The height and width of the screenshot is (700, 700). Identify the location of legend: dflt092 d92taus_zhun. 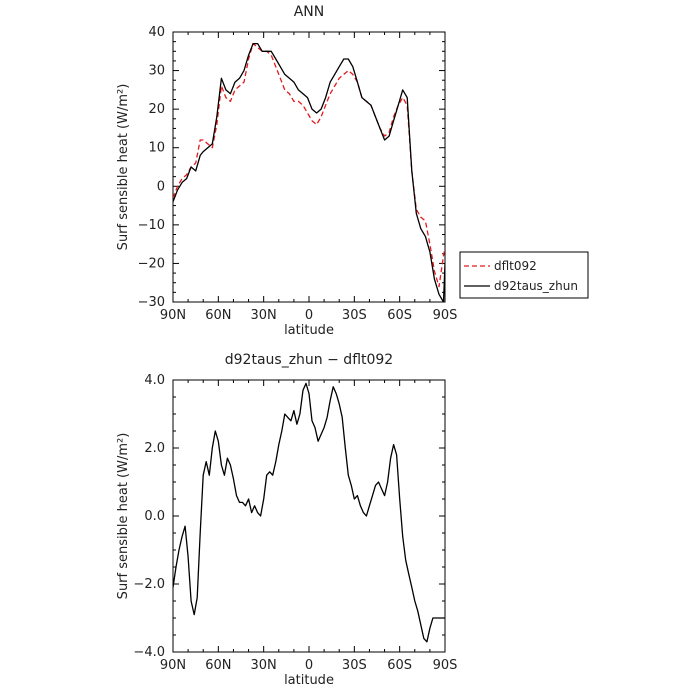
(524, 275).